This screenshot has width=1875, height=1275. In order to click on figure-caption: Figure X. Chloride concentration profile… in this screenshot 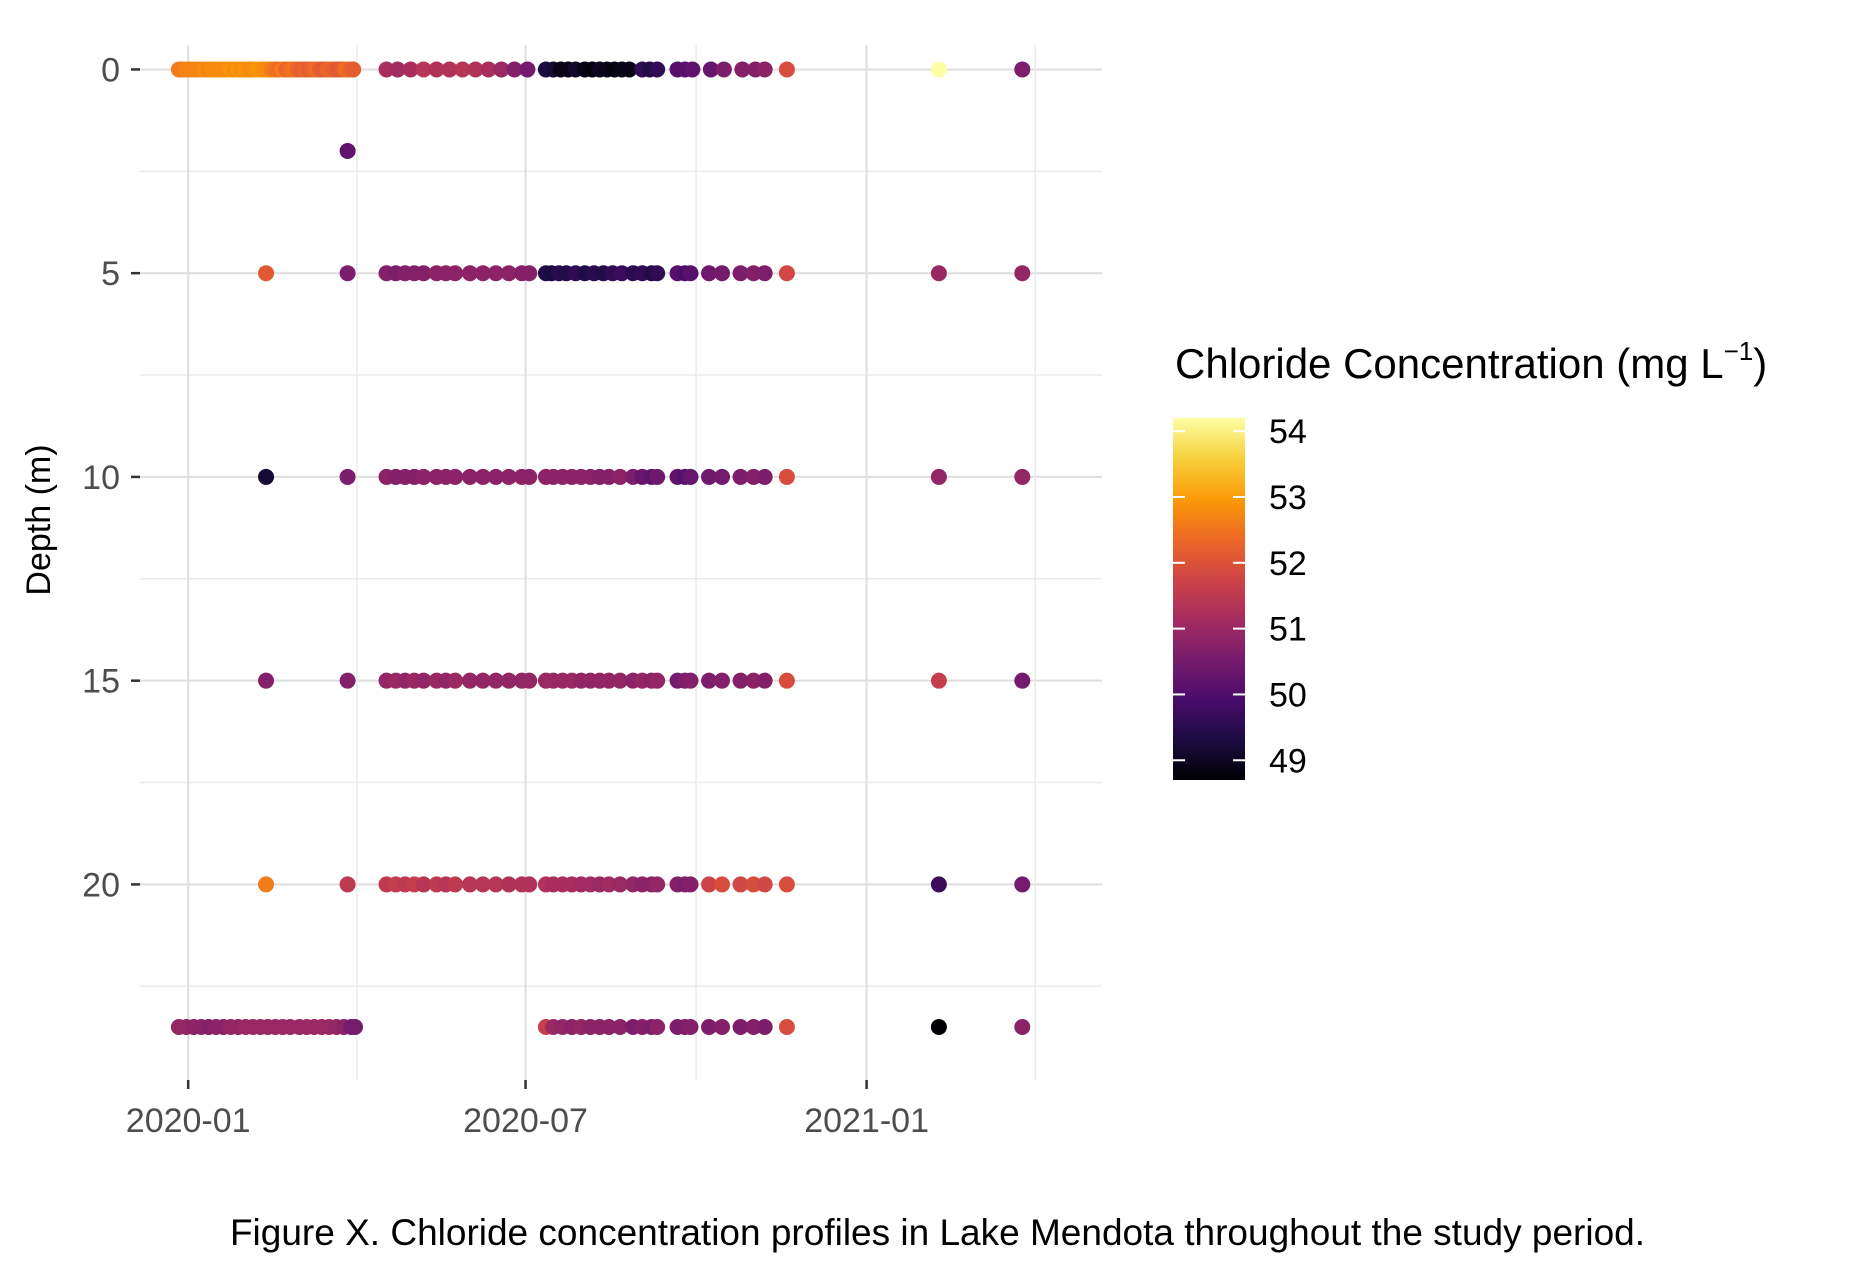, I will do `click(937, 1232)`.